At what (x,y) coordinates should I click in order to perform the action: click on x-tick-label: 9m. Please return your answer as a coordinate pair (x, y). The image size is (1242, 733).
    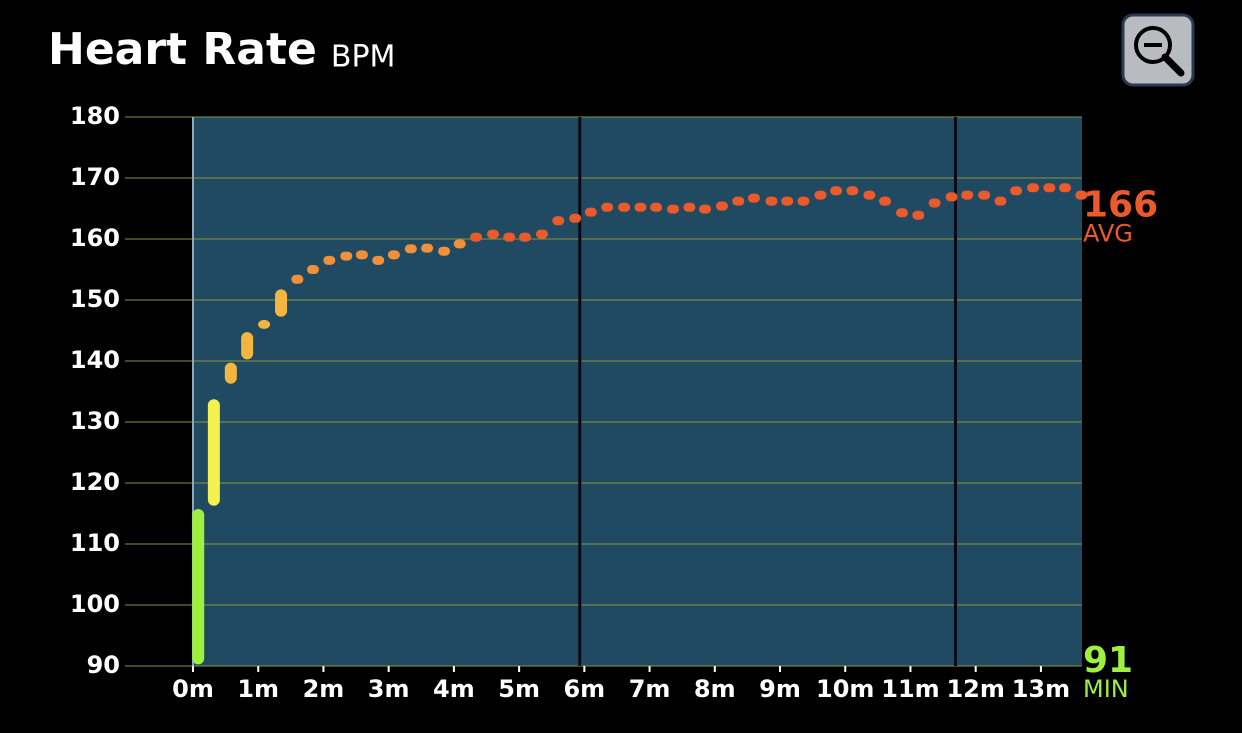
    Looking at the image, I should click on (780, 689).